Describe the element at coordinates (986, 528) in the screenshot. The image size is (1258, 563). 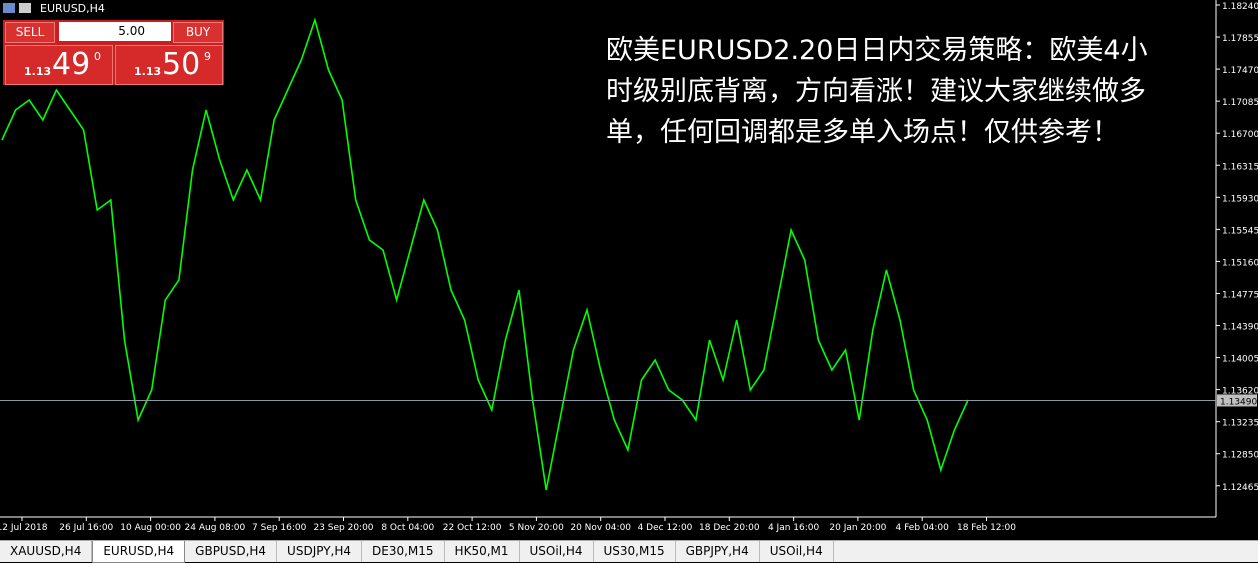
I see `x-tick-label: 18 Feb 12:00` at that location.